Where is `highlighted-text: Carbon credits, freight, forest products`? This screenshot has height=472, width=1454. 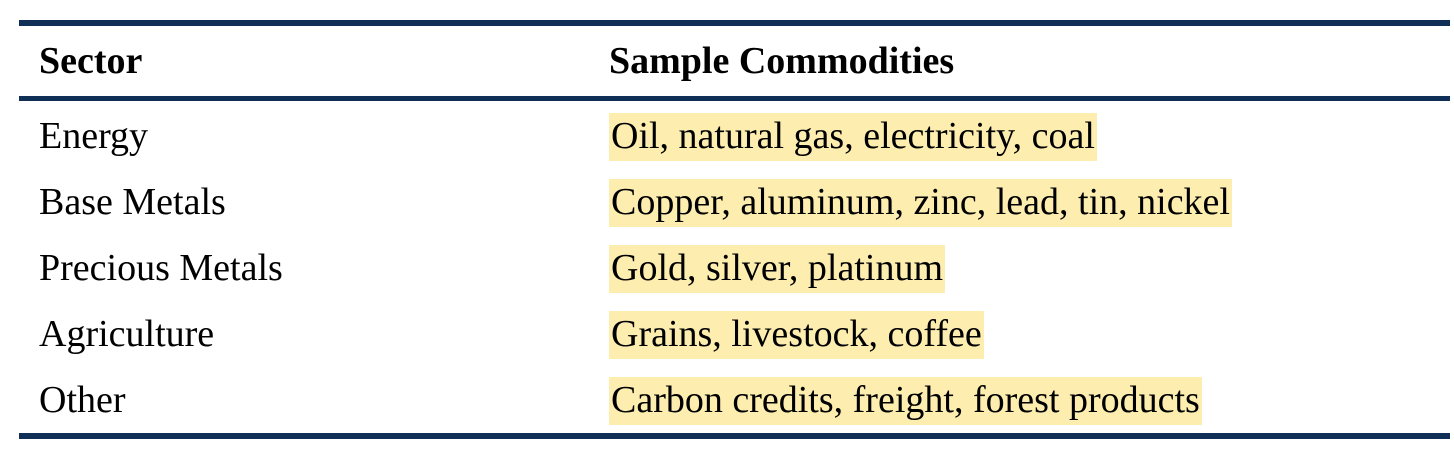 highlighted-text: Carbon credits, freight, forest products is located at coordinates (905, 401).